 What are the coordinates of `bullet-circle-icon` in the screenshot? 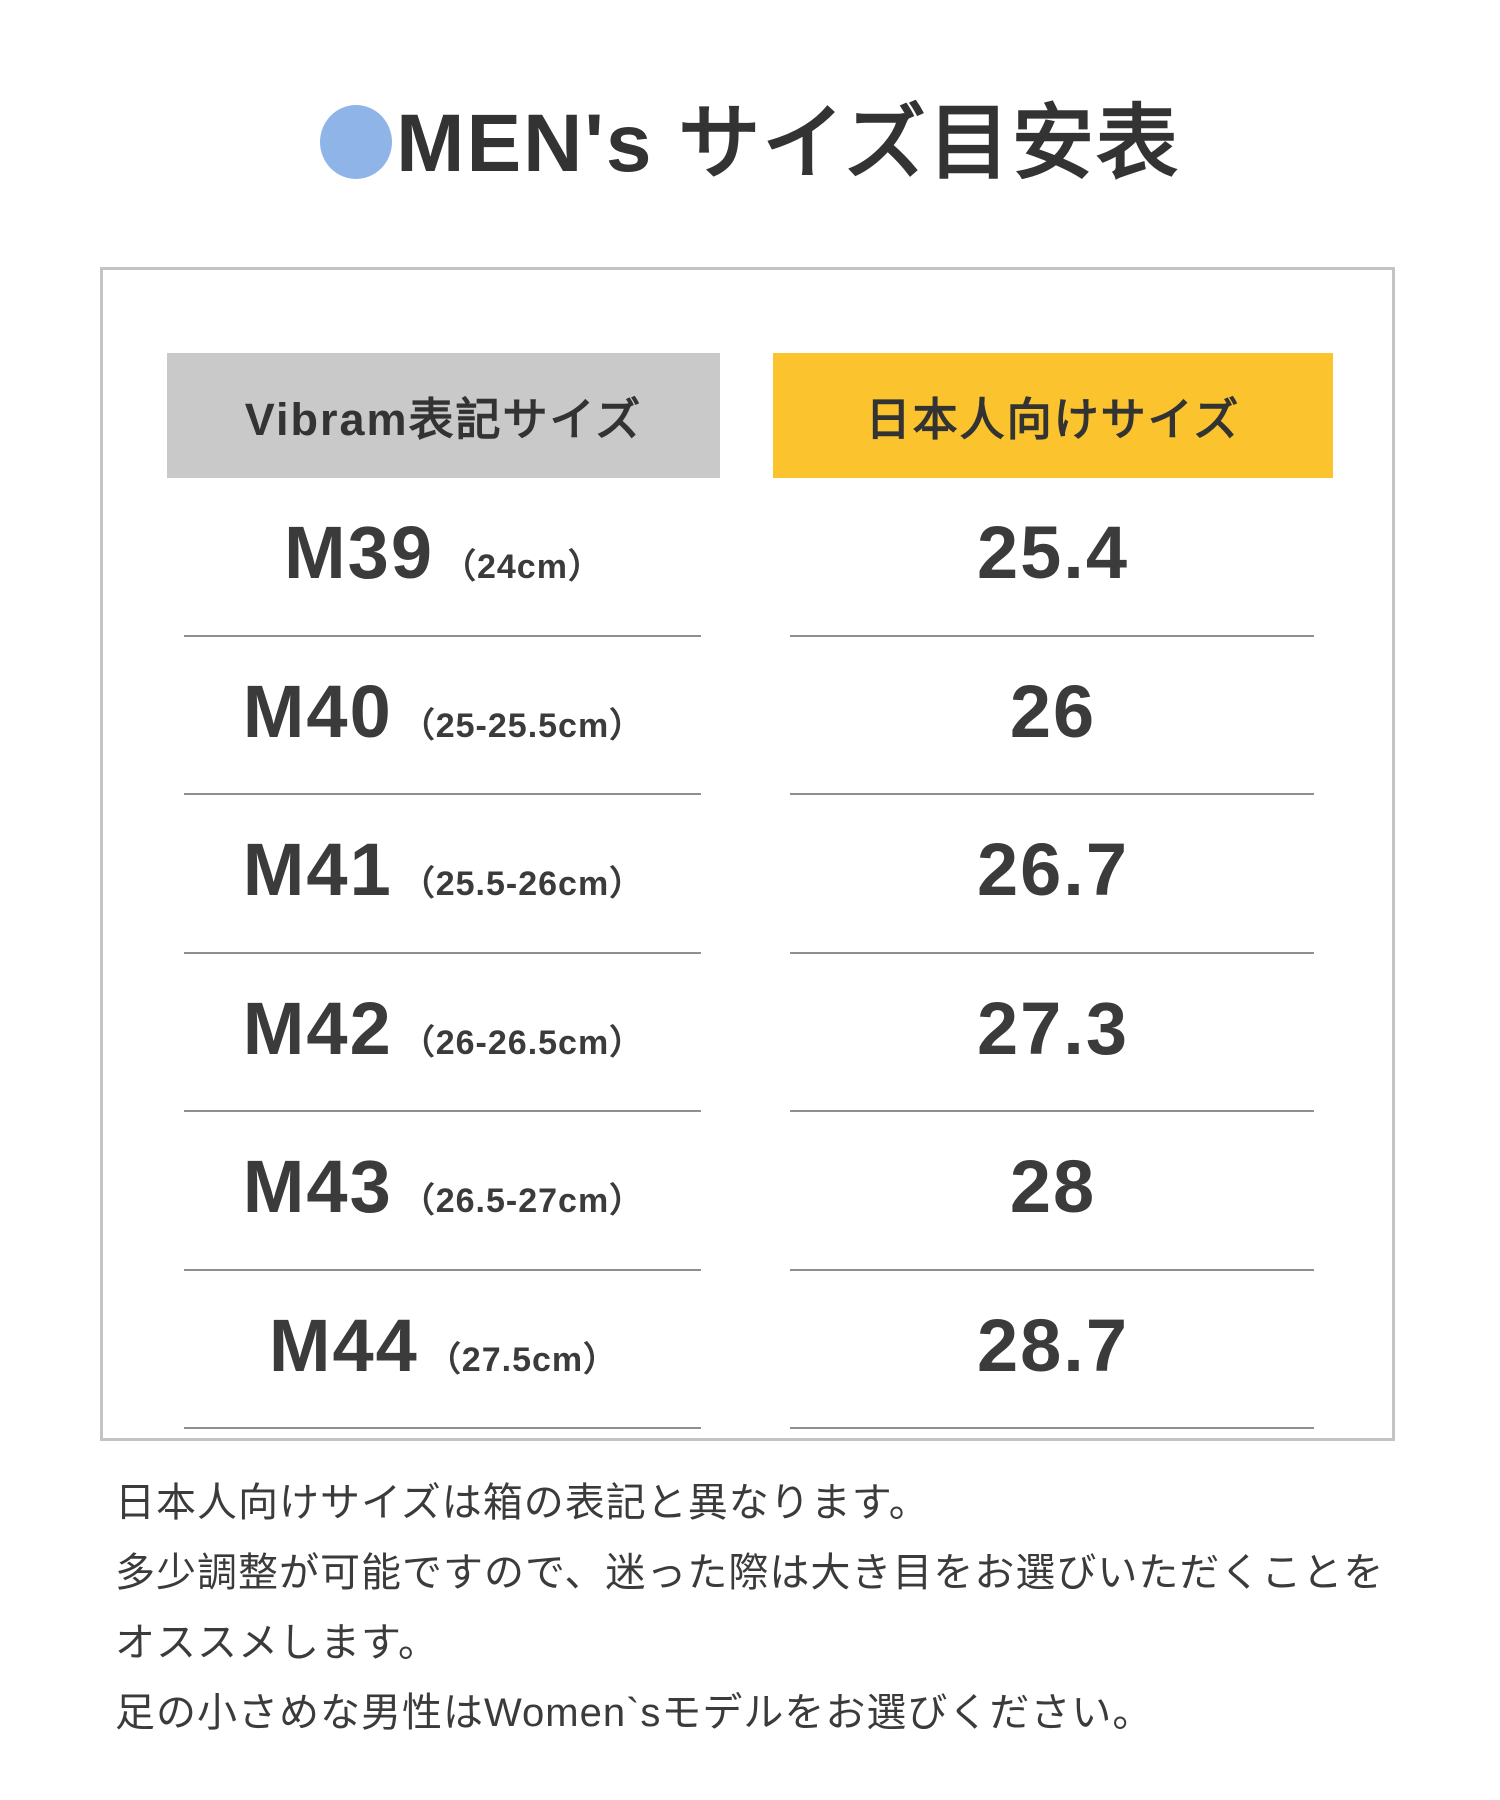 It's located at (356, 142).